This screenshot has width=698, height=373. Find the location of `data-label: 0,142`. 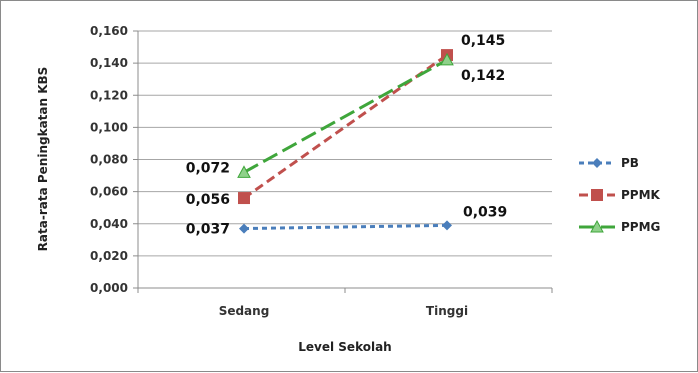

data-label: 0,142 is located at coordinates (483, 76).